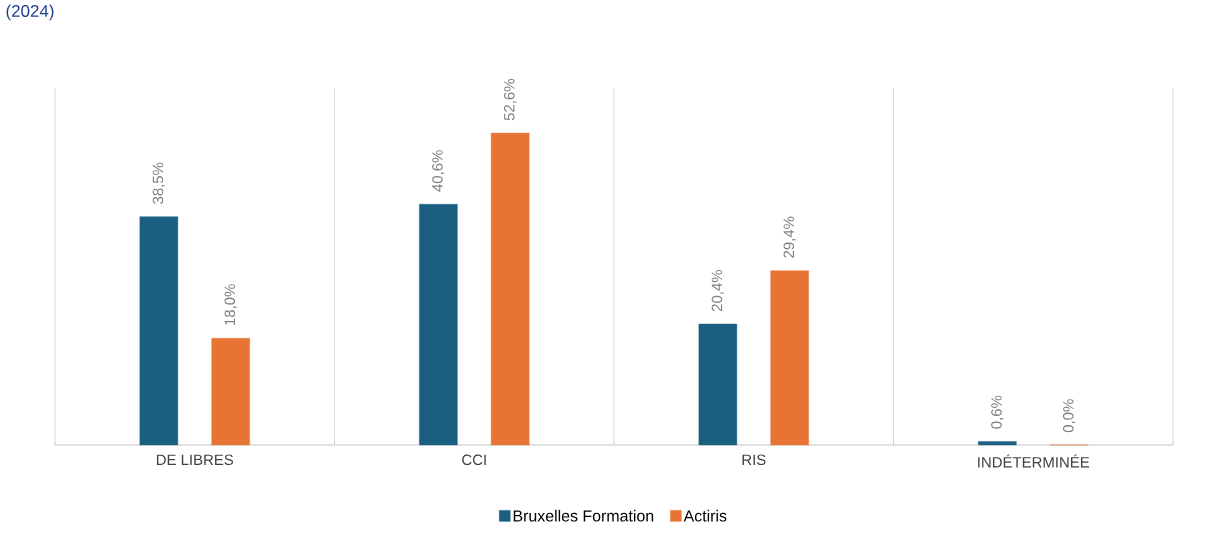 The image size is (1208, 557). Describe the element at coordinates (474, 460) in the screenshot. I see `x-tick-label: CCI` at that location.